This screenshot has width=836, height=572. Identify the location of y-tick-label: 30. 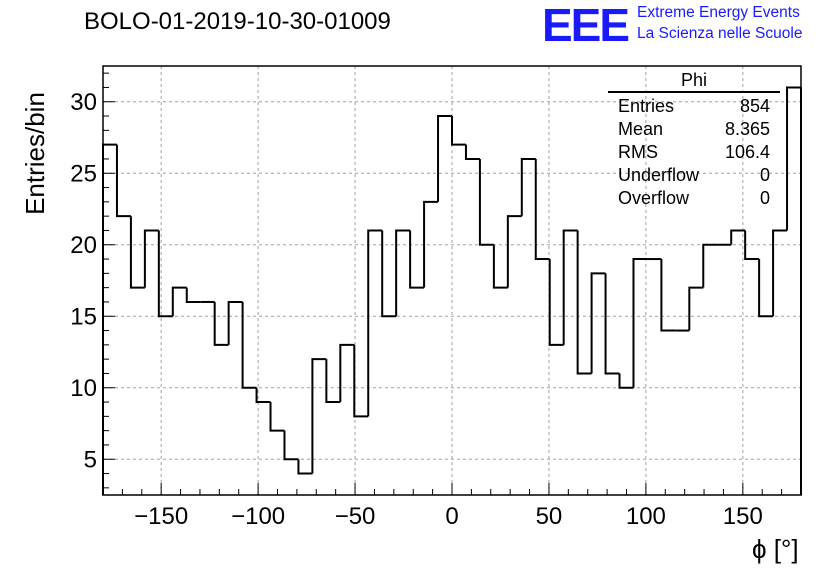
(83, 102).